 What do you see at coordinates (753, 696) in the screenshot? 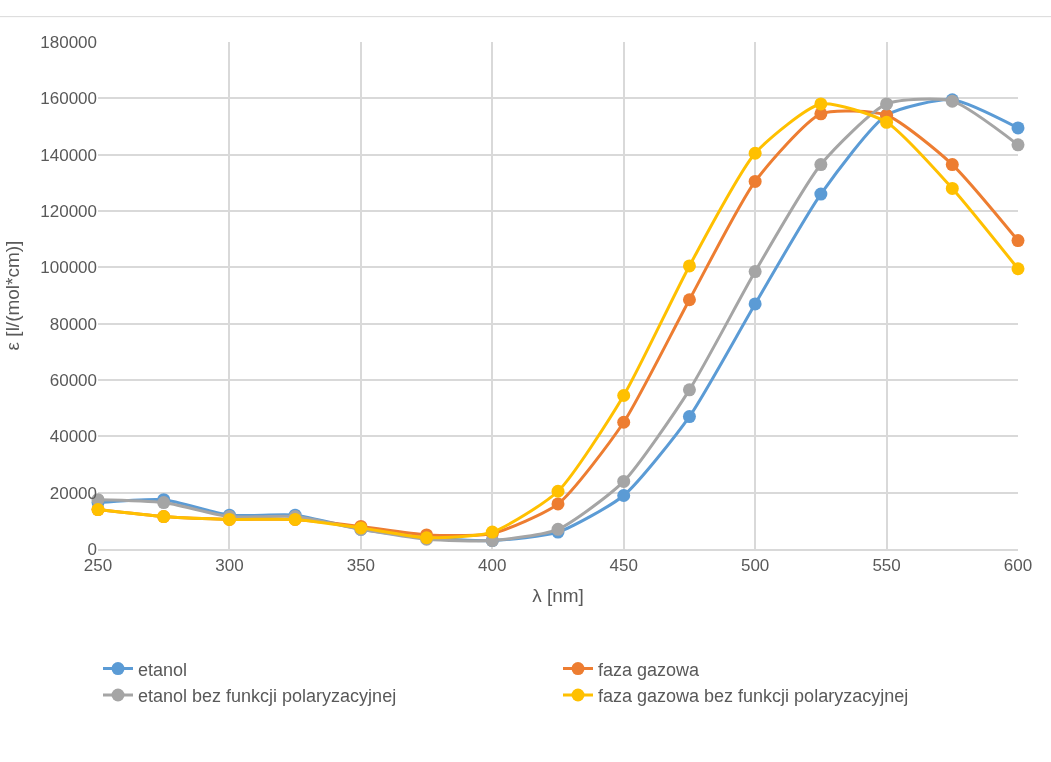
I see `legend-label: faza gazowa bez funkcji polaryzacyjnej` at bounding box center [753, 696].